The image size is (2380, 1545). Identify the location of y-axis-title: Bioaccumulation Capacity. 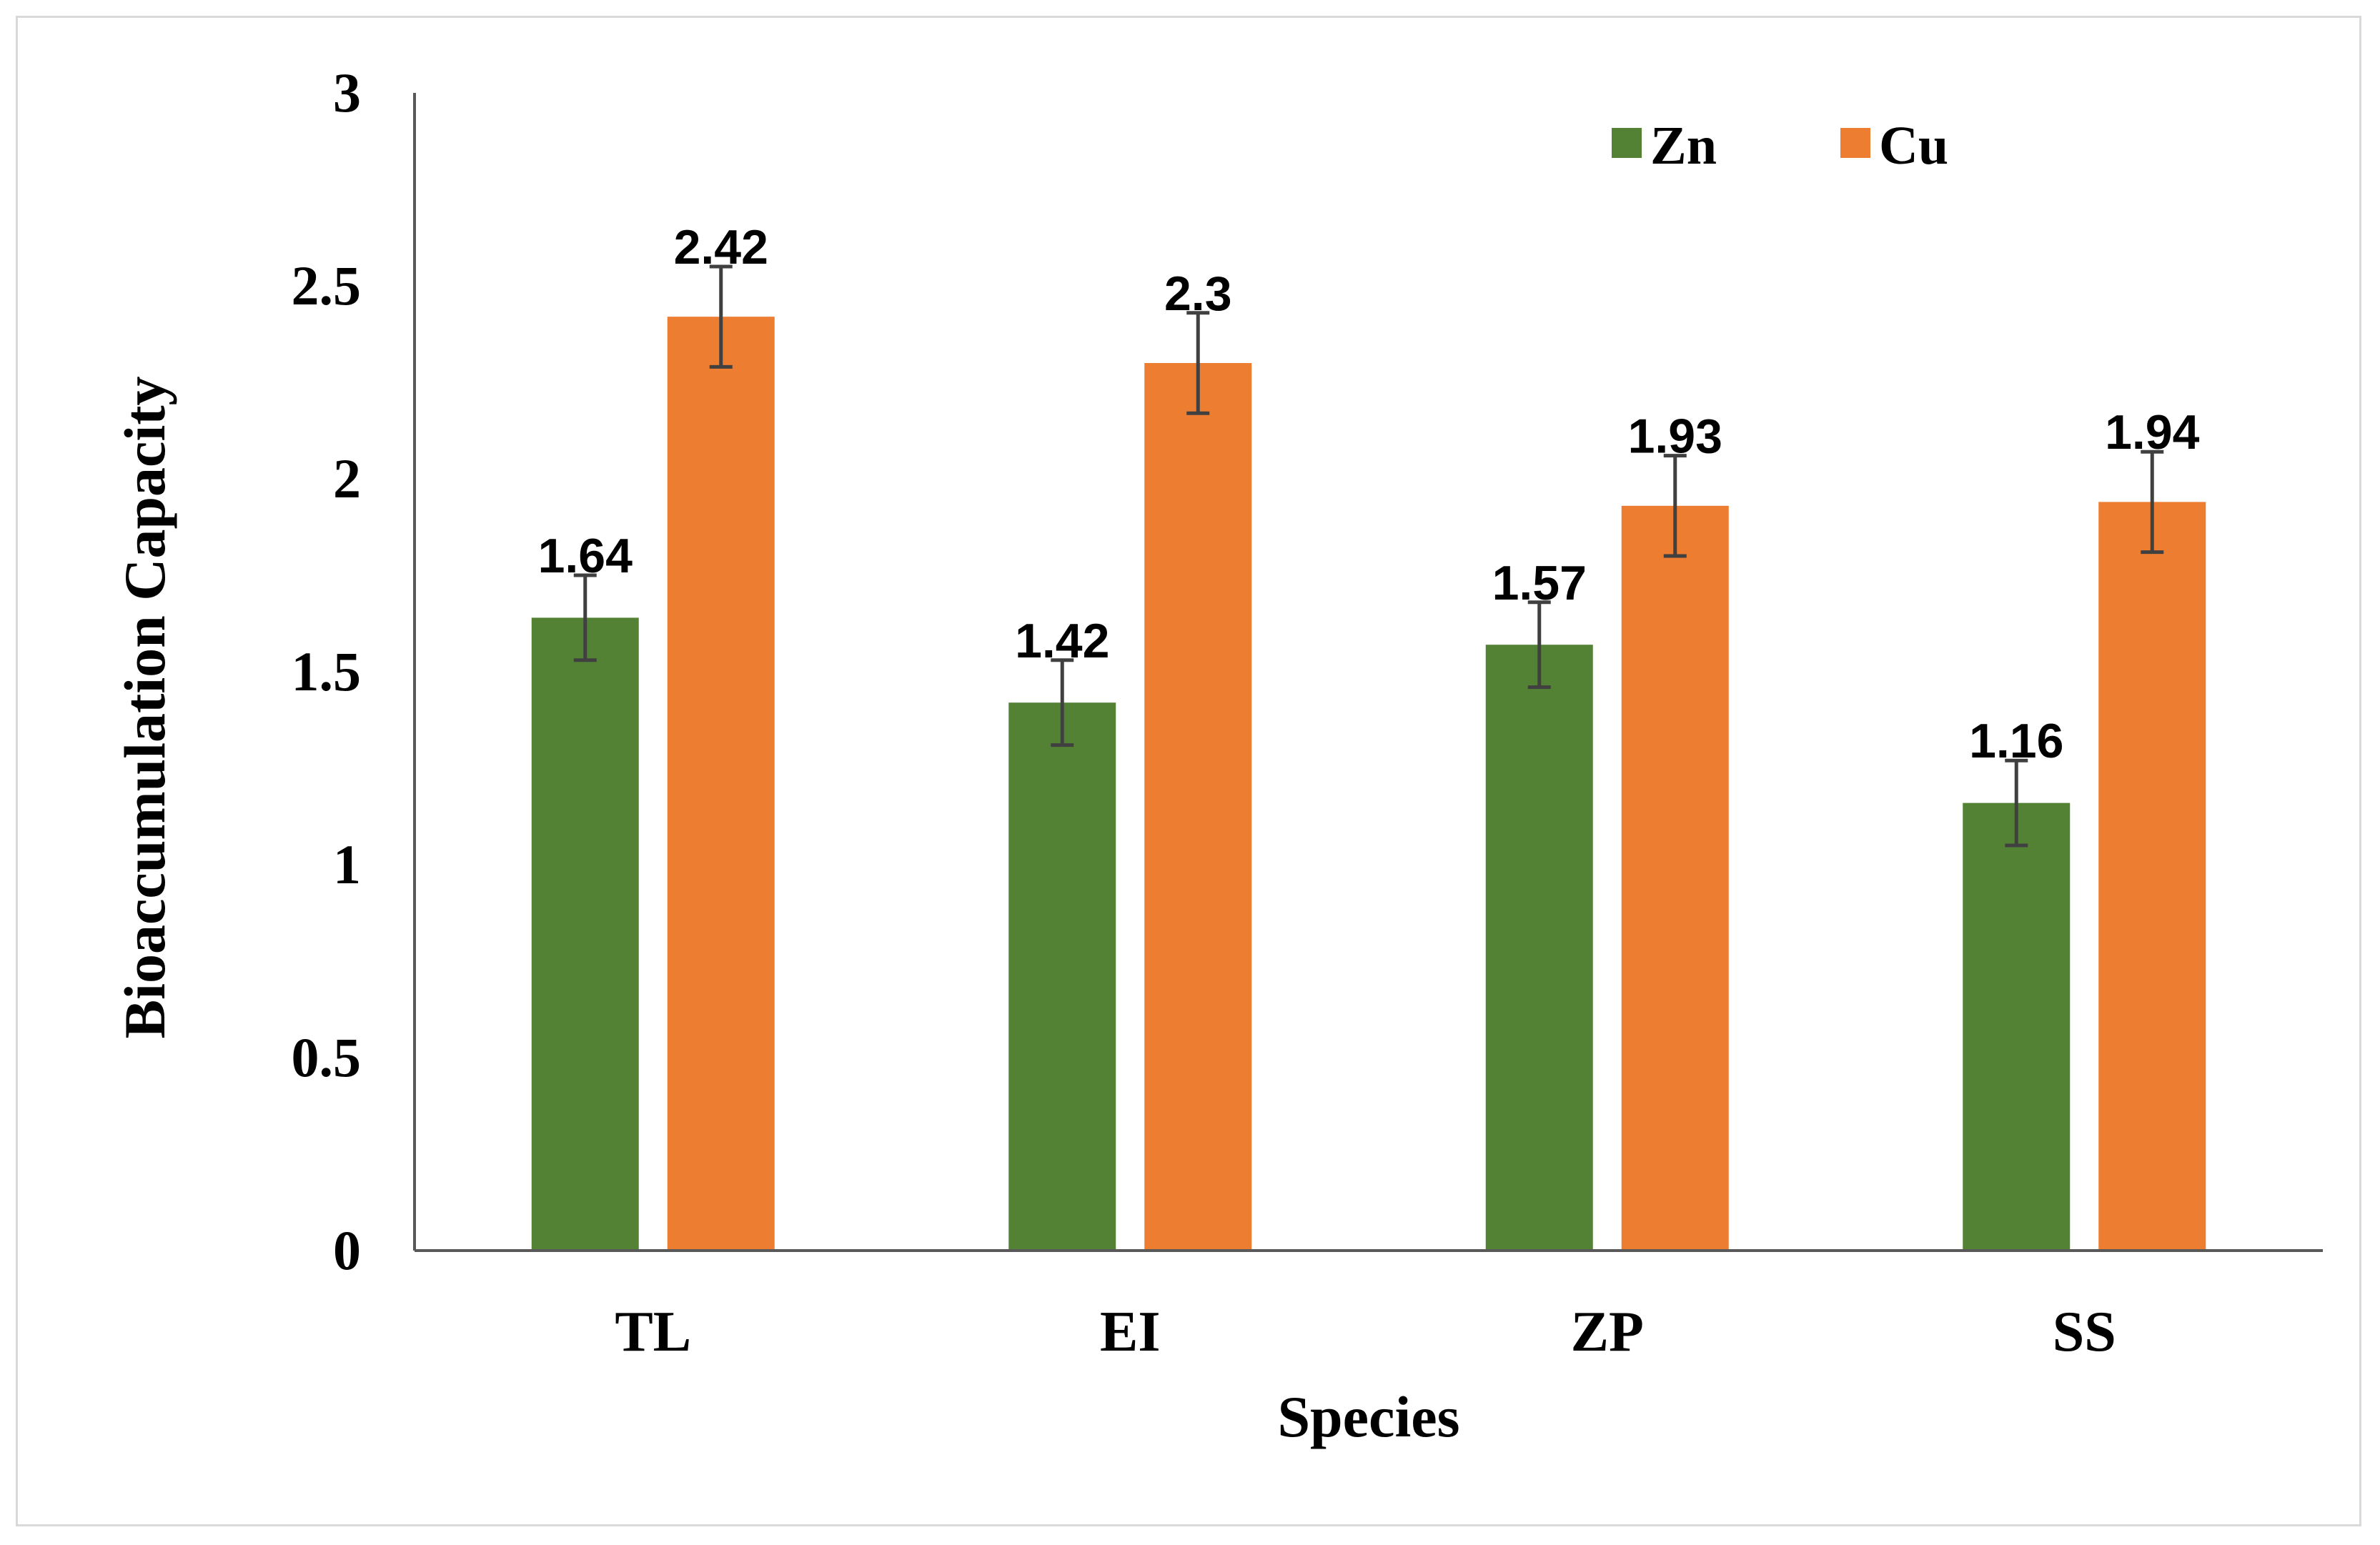
(144, 707).